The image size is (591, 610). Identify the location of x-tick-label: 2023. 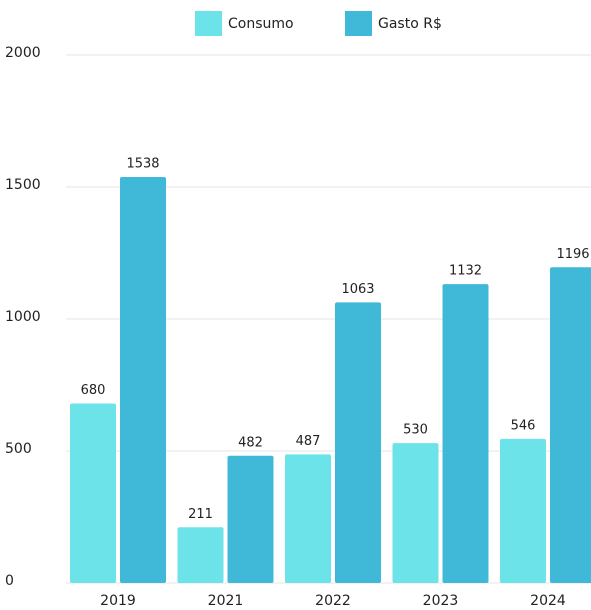
(441, 601).